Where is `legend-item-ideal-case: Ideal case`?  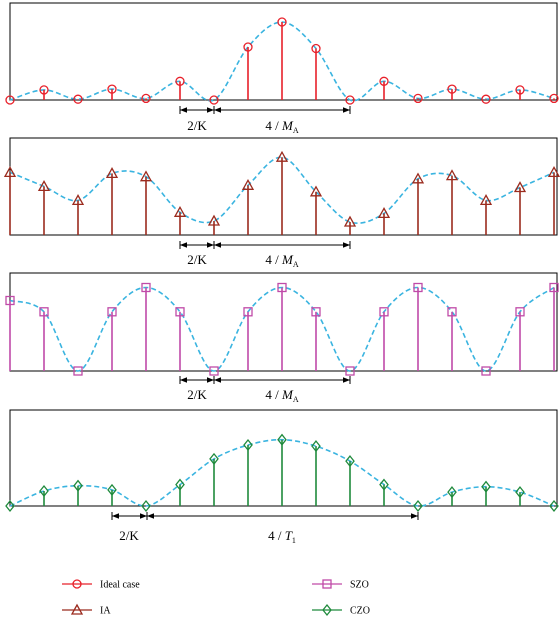
legend-item-ideal-case: Ideal case is located at coordinates (101, 585).